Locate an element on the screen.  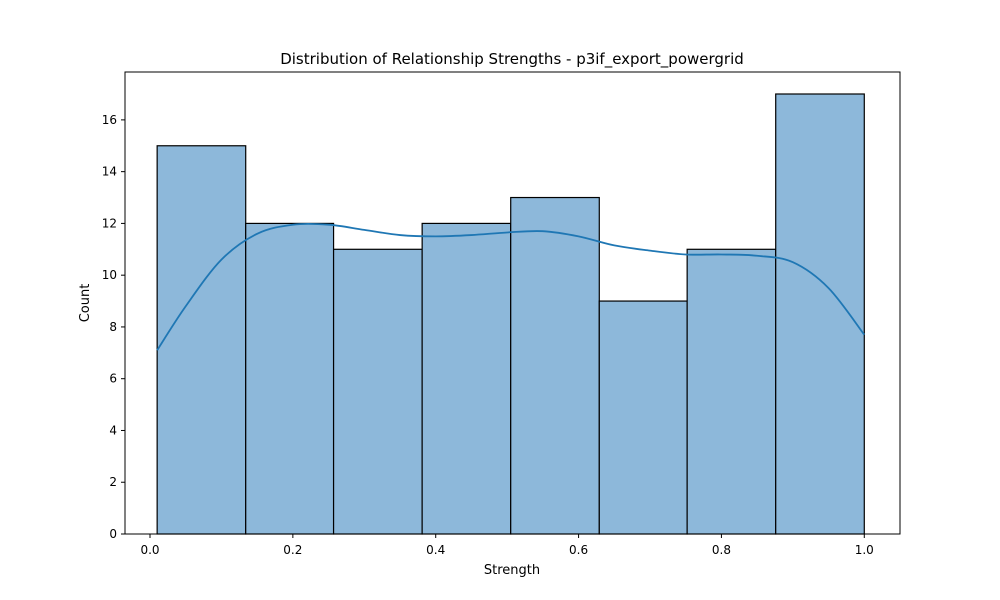
y-tick-label: 2 is located at coordinates (113, 482).